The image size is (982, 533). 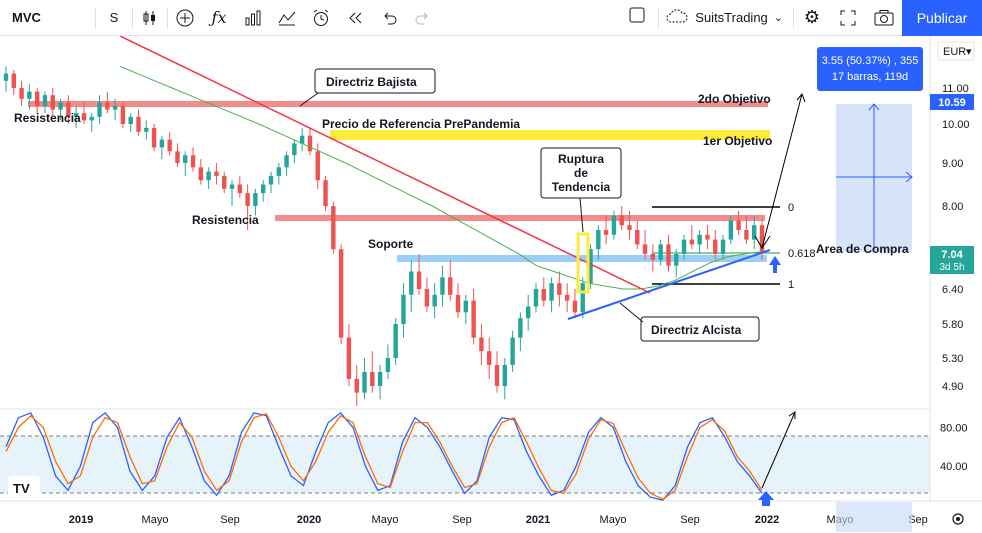 What do you see at coordinates (389, 18) in the screenshot?
I see `undo-icon` at bounding box center [389, 18].